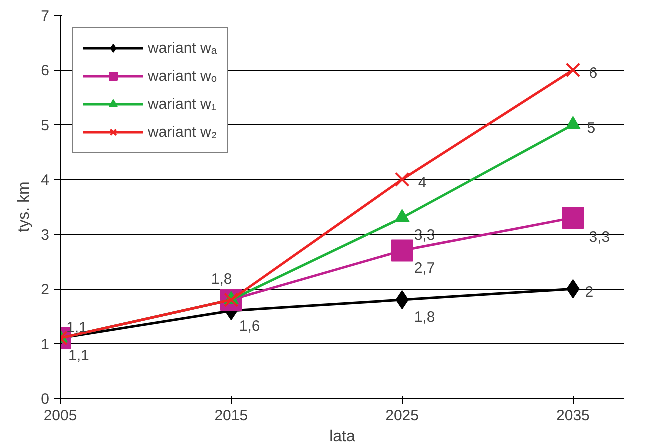  What do you see at coordinates (591, 128) in the screenshot?
I see `data-label: 5` at bounding box center [591, 128].